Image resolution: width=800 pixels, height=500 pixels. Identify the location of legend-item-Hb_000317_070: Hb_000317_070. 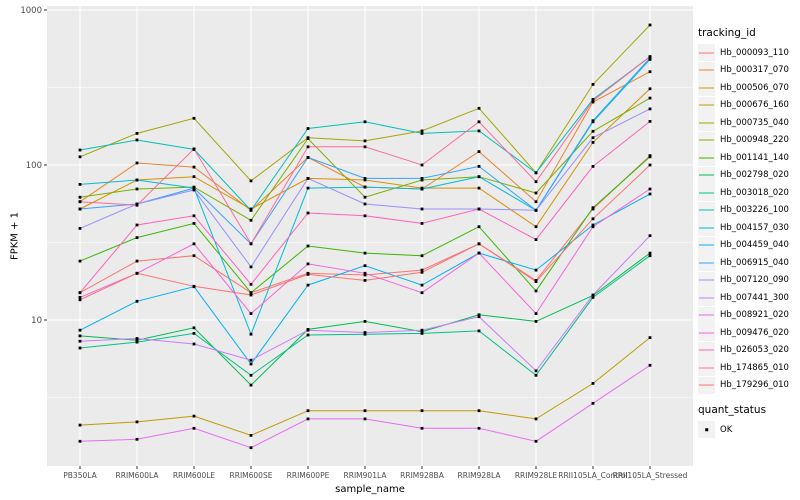
(748, 70).